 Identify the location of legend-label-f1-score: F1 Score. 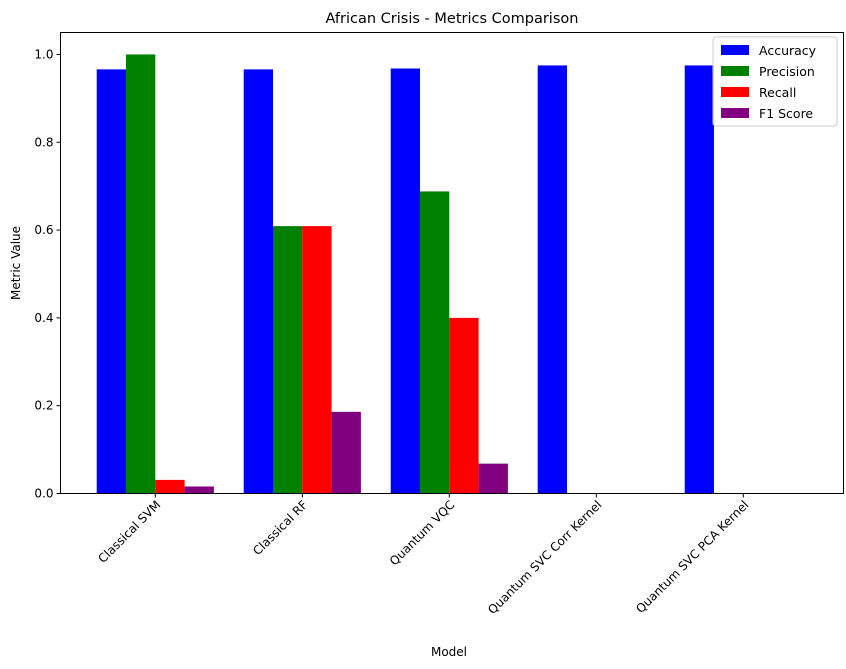
(786, 113).